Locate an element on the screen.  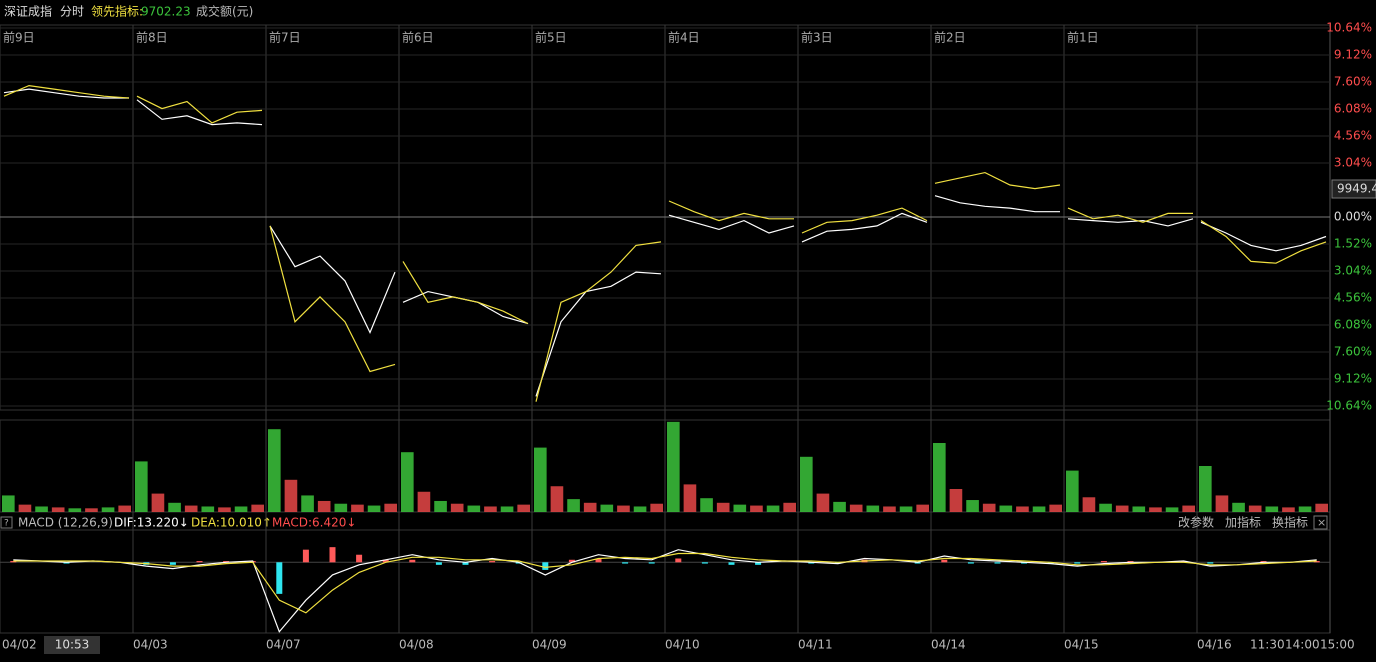
date-label: 04/16 is located at coordinates (1214, 645).